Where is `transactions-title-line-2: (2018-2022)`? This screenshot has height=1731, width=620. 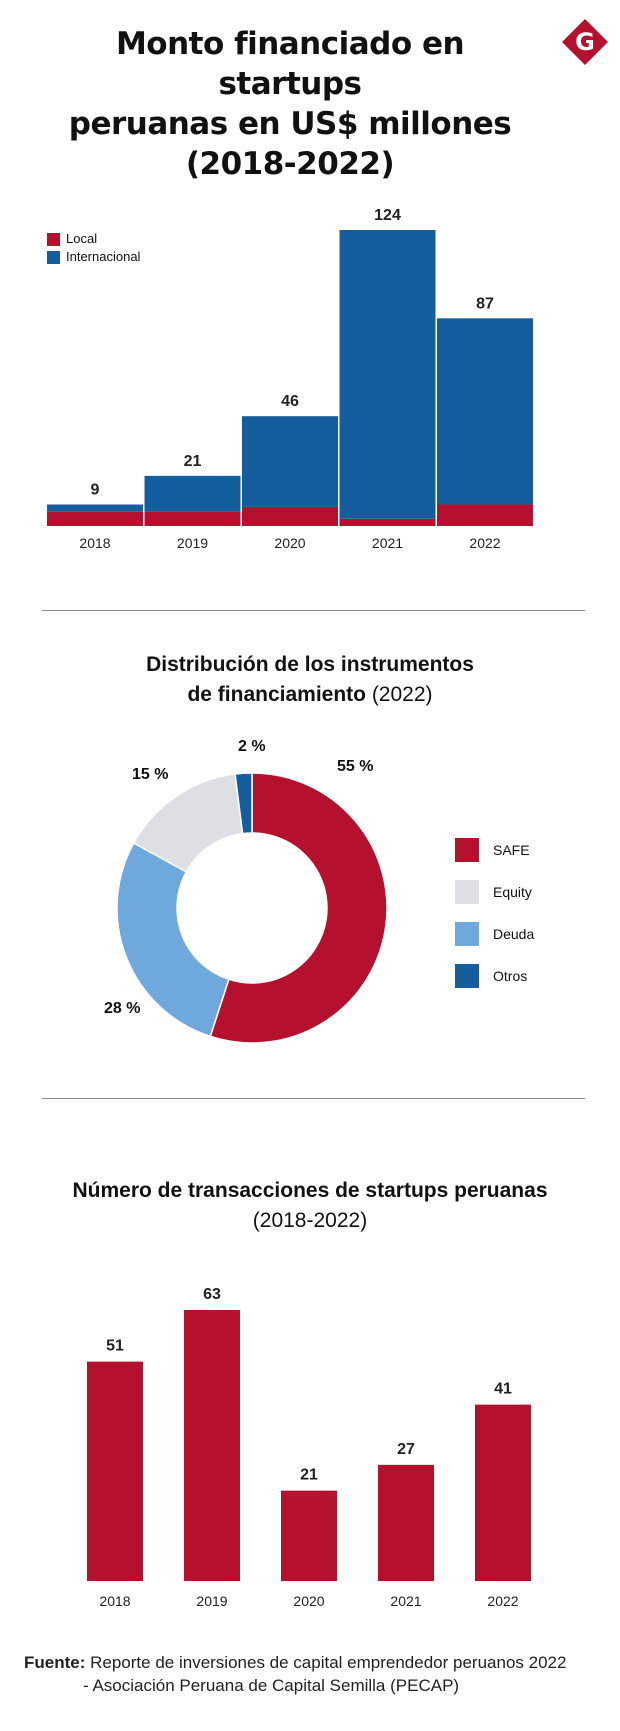 transactions-title-line-2: (2018-2022) is located at coordinates (310, 1220).